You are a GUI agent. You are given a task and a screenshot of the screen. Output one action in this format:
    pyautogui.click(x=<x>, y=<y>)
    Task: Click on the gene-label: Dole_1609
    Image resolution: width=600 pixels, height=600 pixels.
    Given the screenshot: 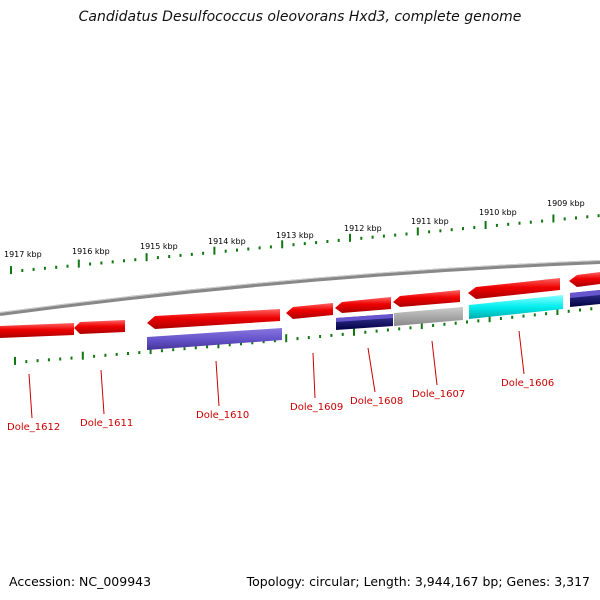 What is the action you would take?
    pyautogui.click(x=316, y=407)
    